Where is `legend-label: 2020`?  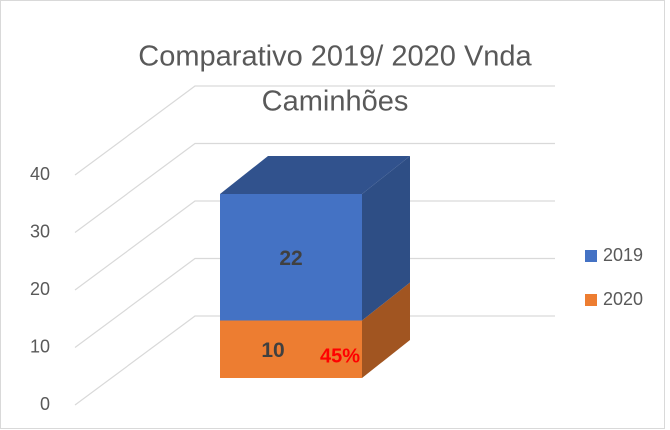
legend-label: 2020 is located at coordinates (623, 299).